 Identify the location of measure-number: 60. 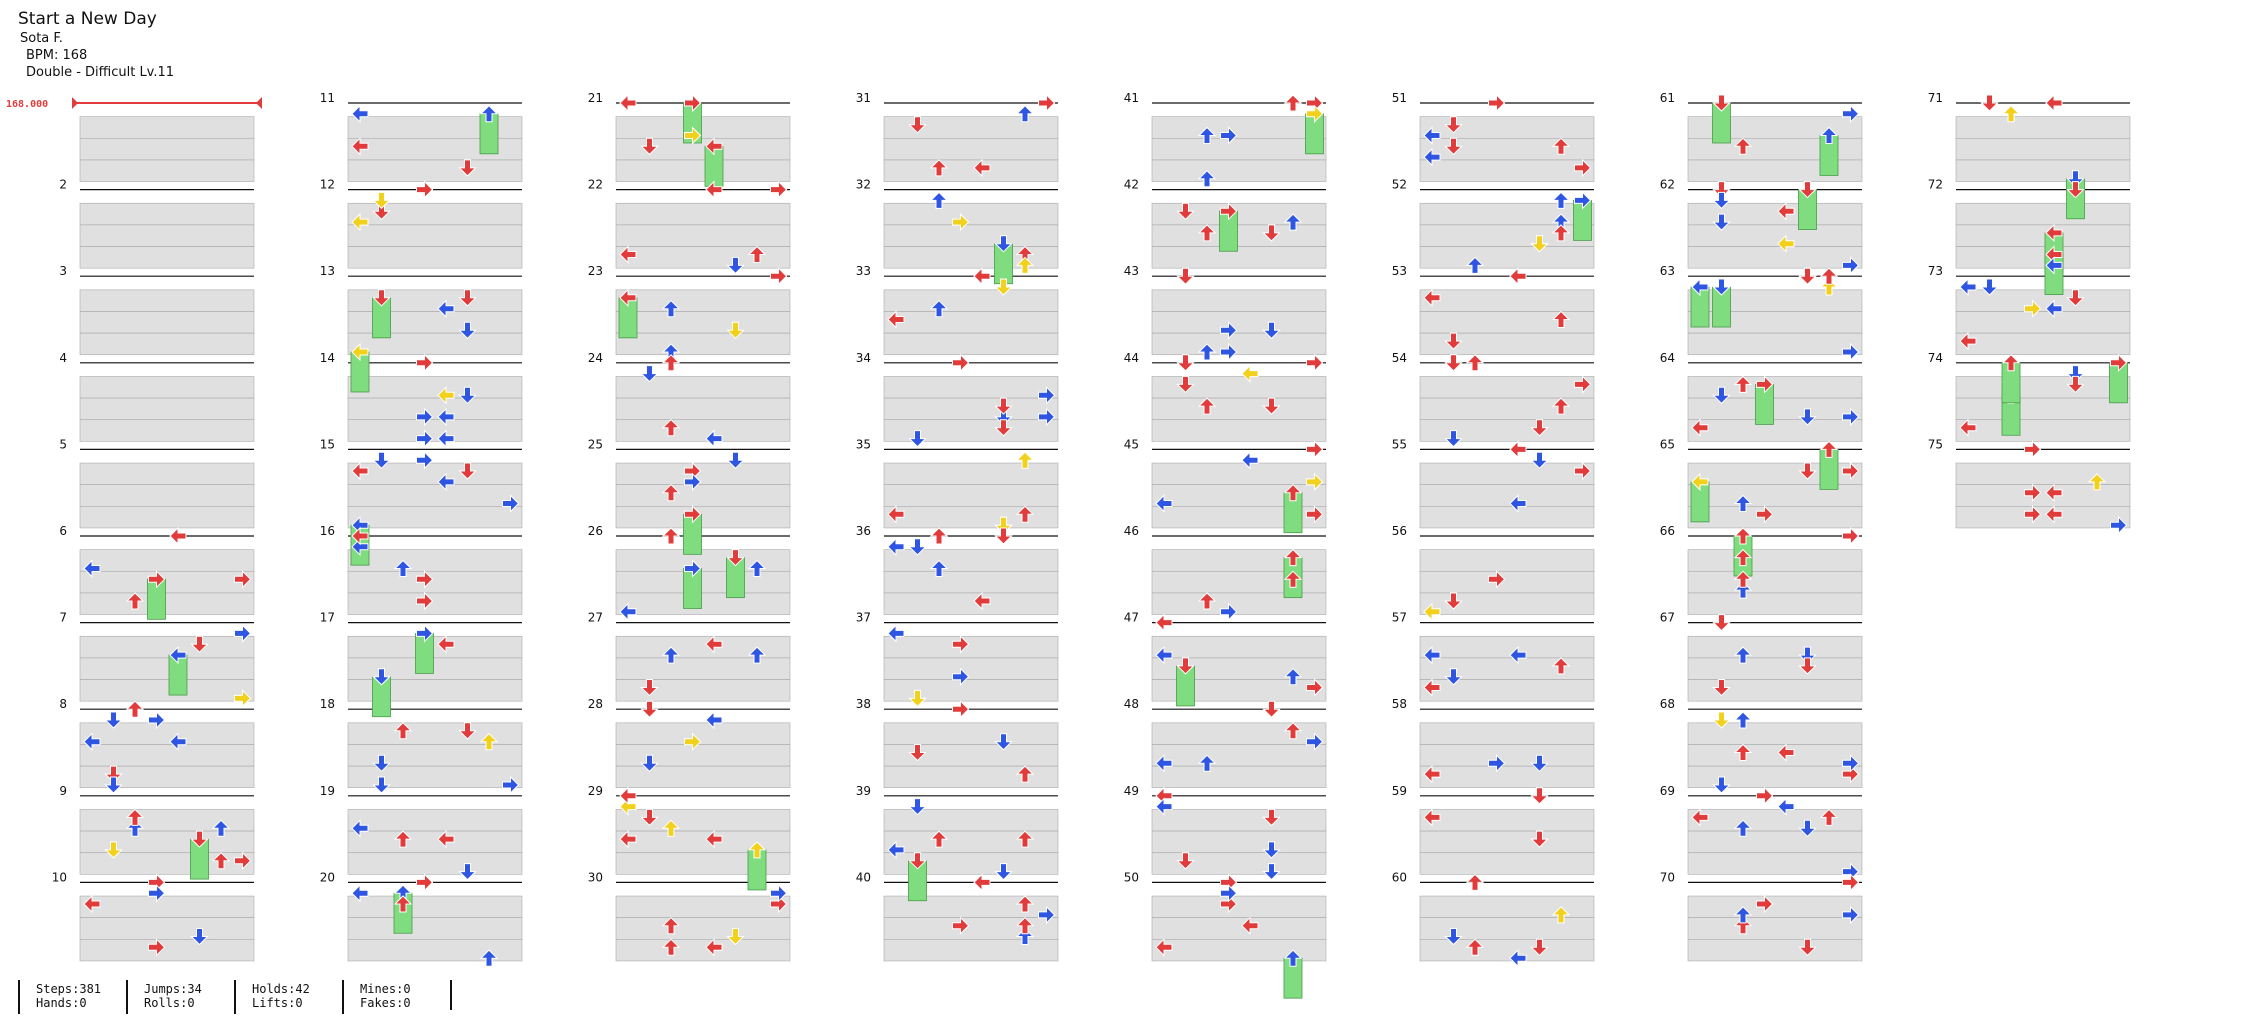
(1399, 877).